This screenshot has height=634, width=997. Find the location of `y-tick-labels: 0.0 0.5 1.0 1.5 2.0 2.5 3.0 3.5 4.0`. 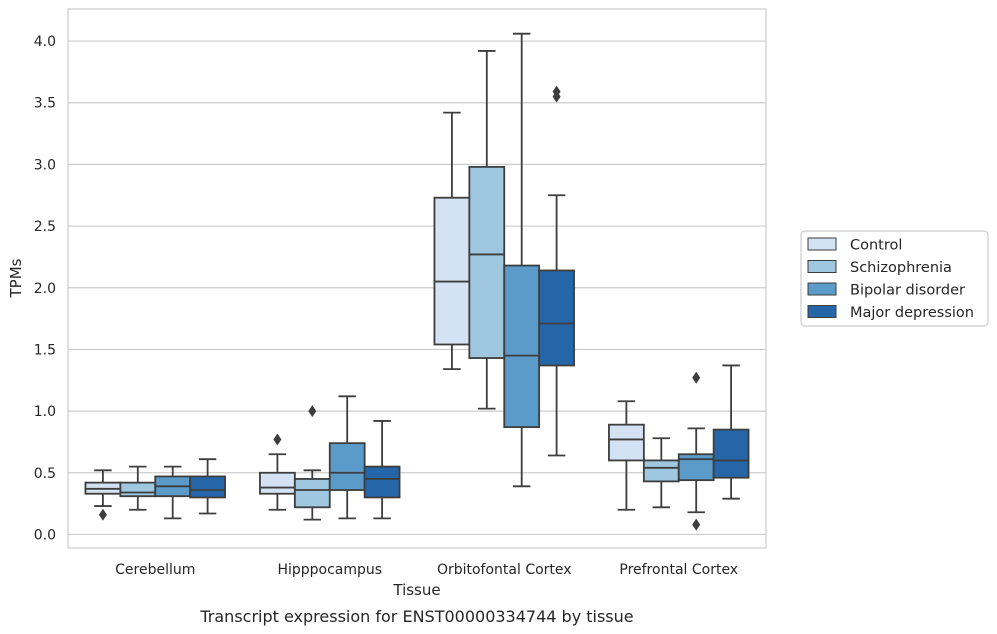

y-tick-labels: 0.0 0.5 1.0 1.5 2.0 2.5 3.0 3.5 4.0 is located at coordinates (45, 288).